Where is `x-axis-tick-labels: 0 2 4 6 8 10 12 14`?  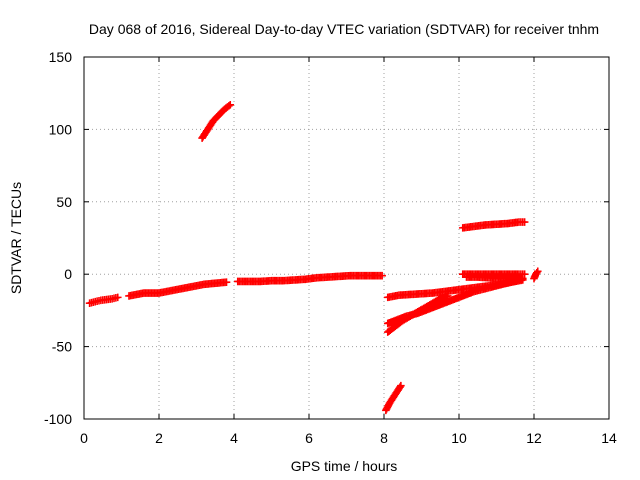
x-axis-tick-labels: 0 2 4 6 8 10 12 14 is located at coordinates (348, 438).